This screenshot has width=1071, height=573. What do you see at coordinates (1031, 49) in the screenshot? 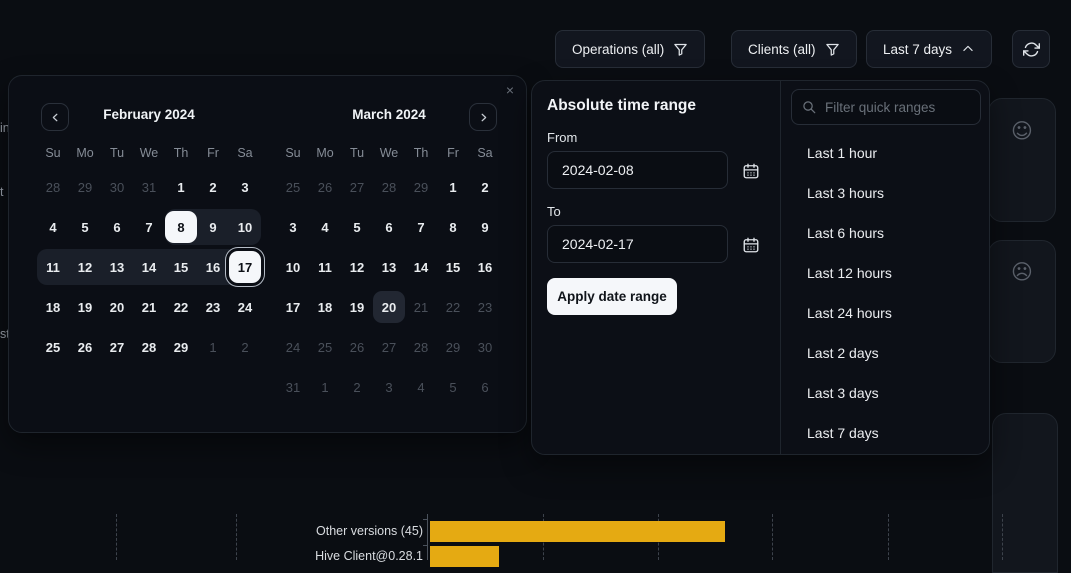
I see `refresh-button` at bounding box center [1031, 49].